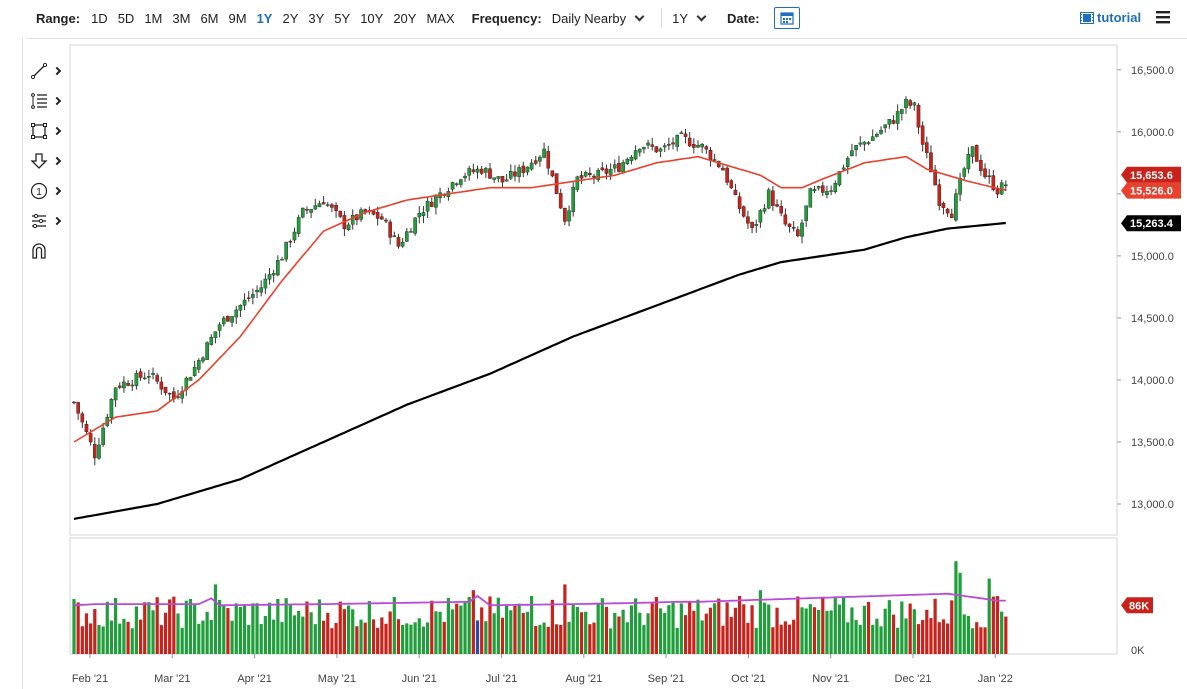 The image size is (1187, 689). What do you see at coordinates (372, 18) in the screenshot?
I see `range-button-10y: 10Y` at bounding box center [372, 18].